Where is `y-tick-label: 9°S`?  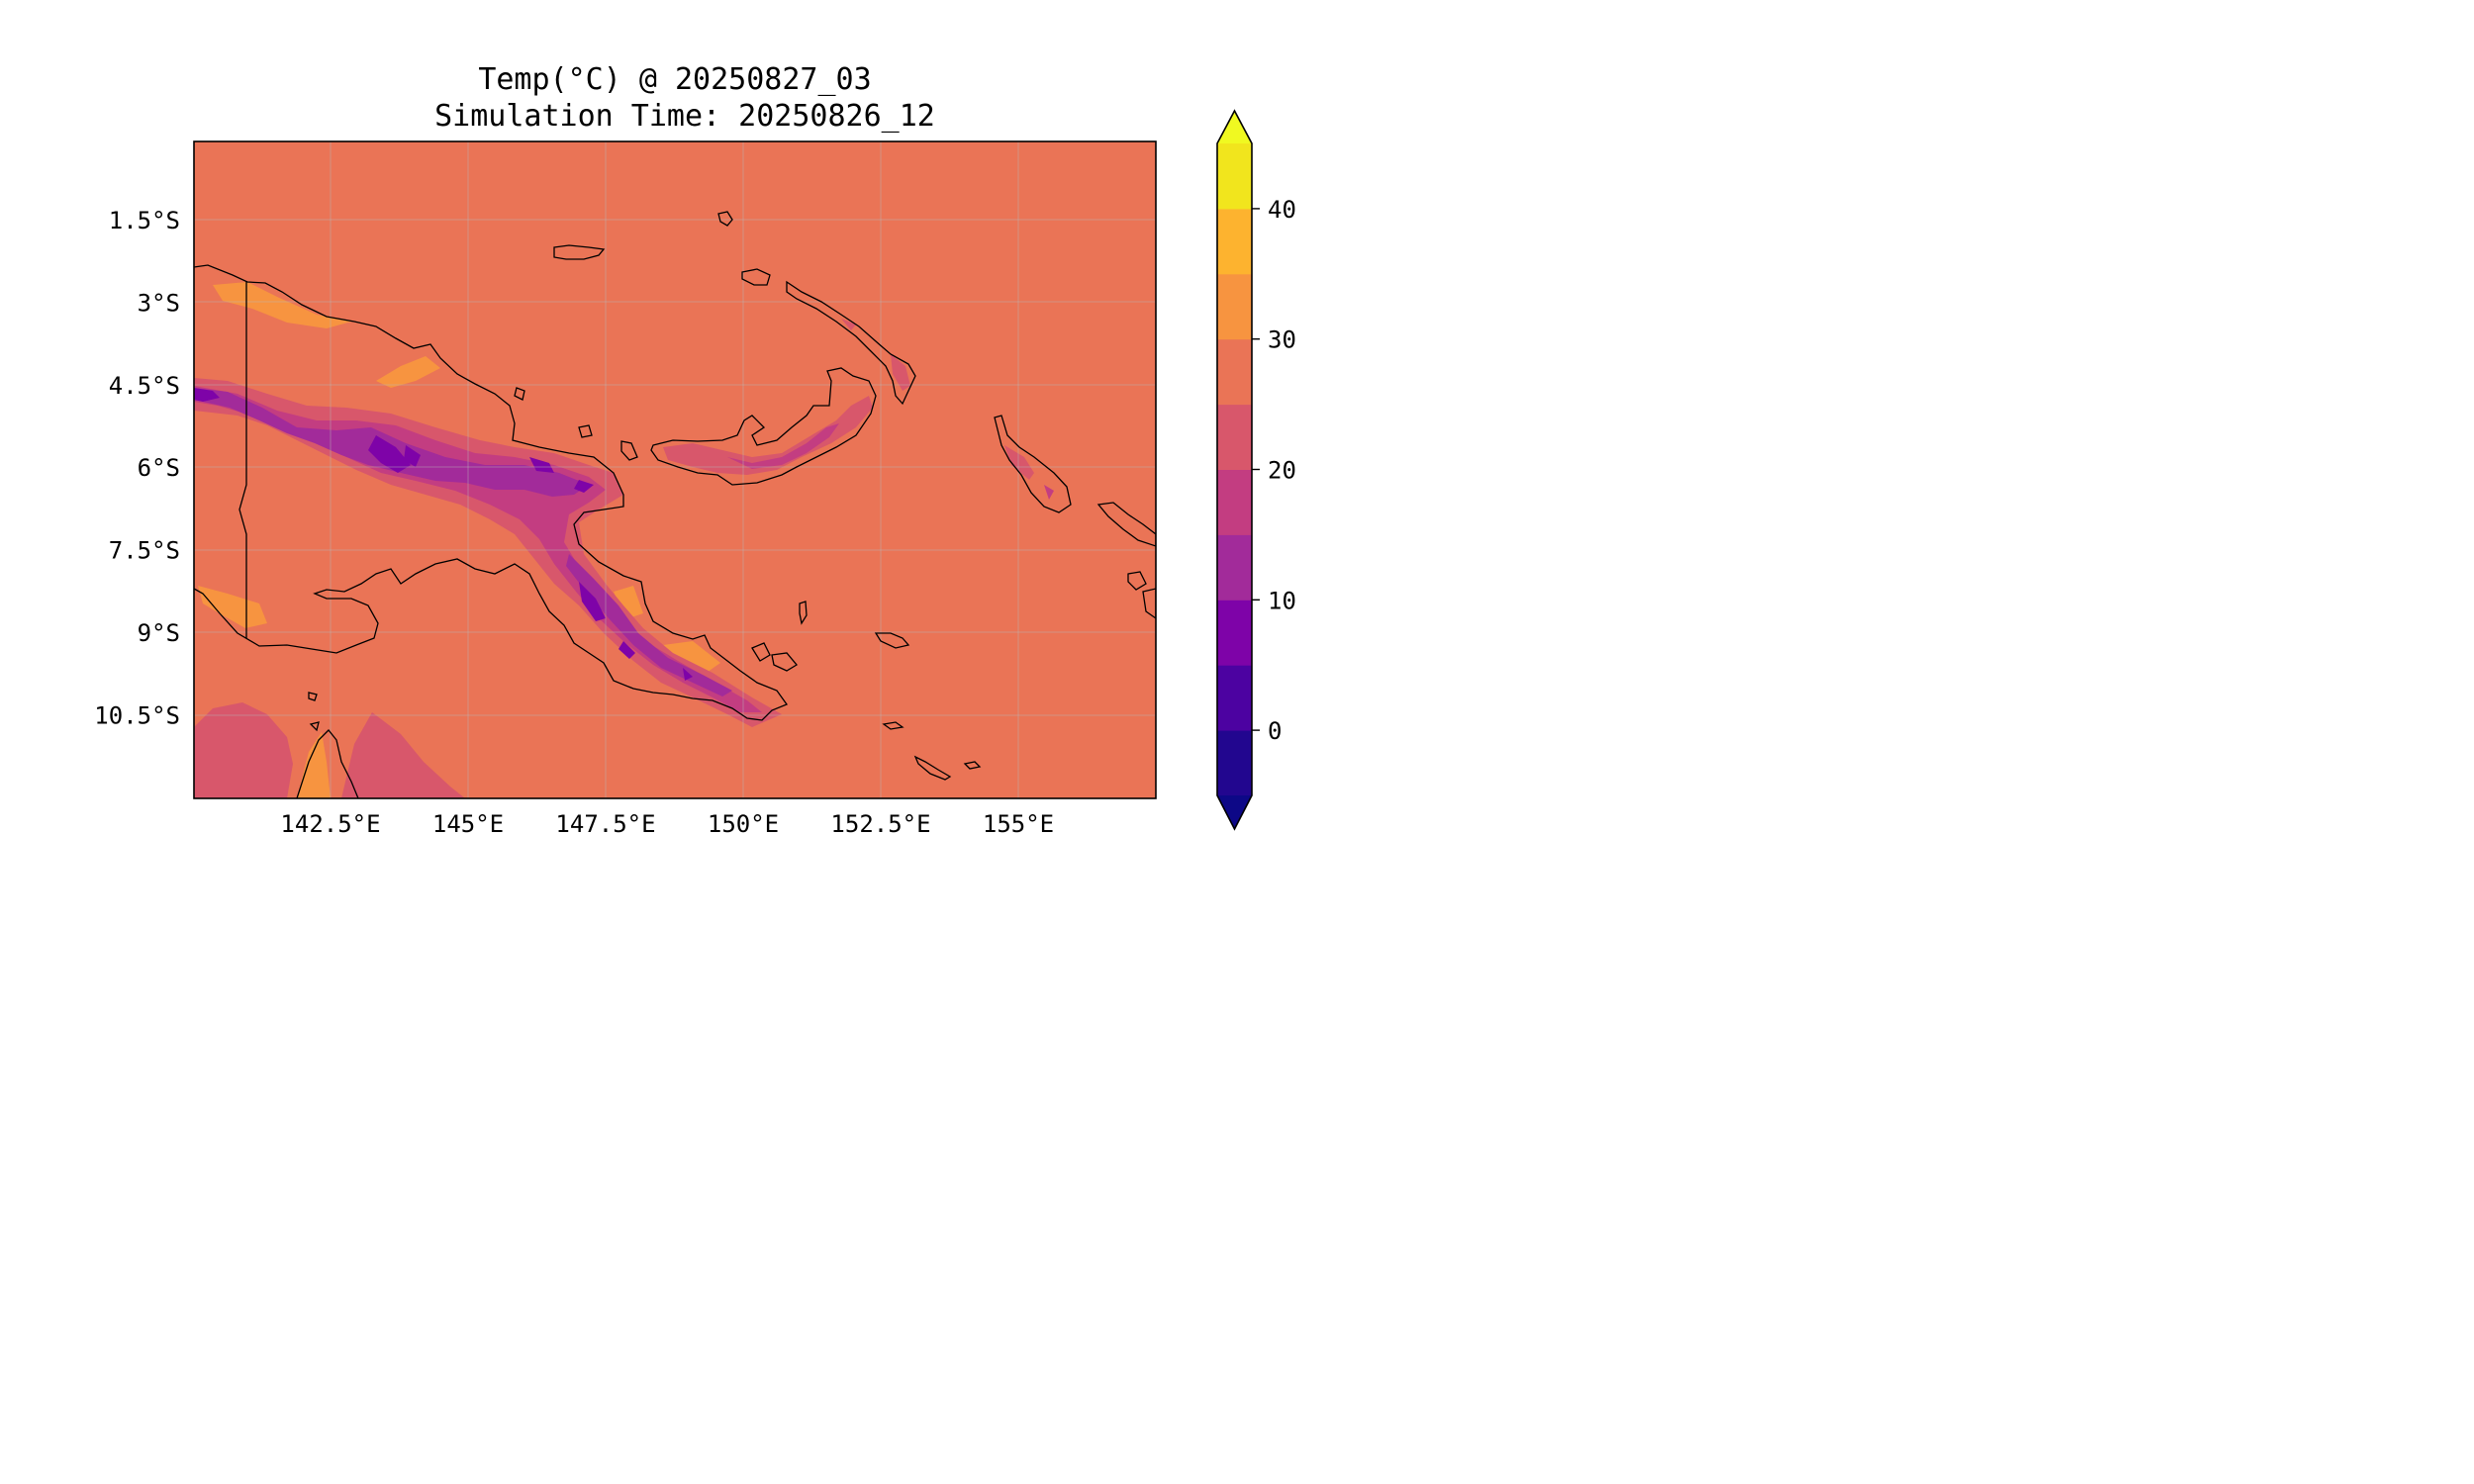 y-tick-label: 9°S is located at coordinates (159, 633).